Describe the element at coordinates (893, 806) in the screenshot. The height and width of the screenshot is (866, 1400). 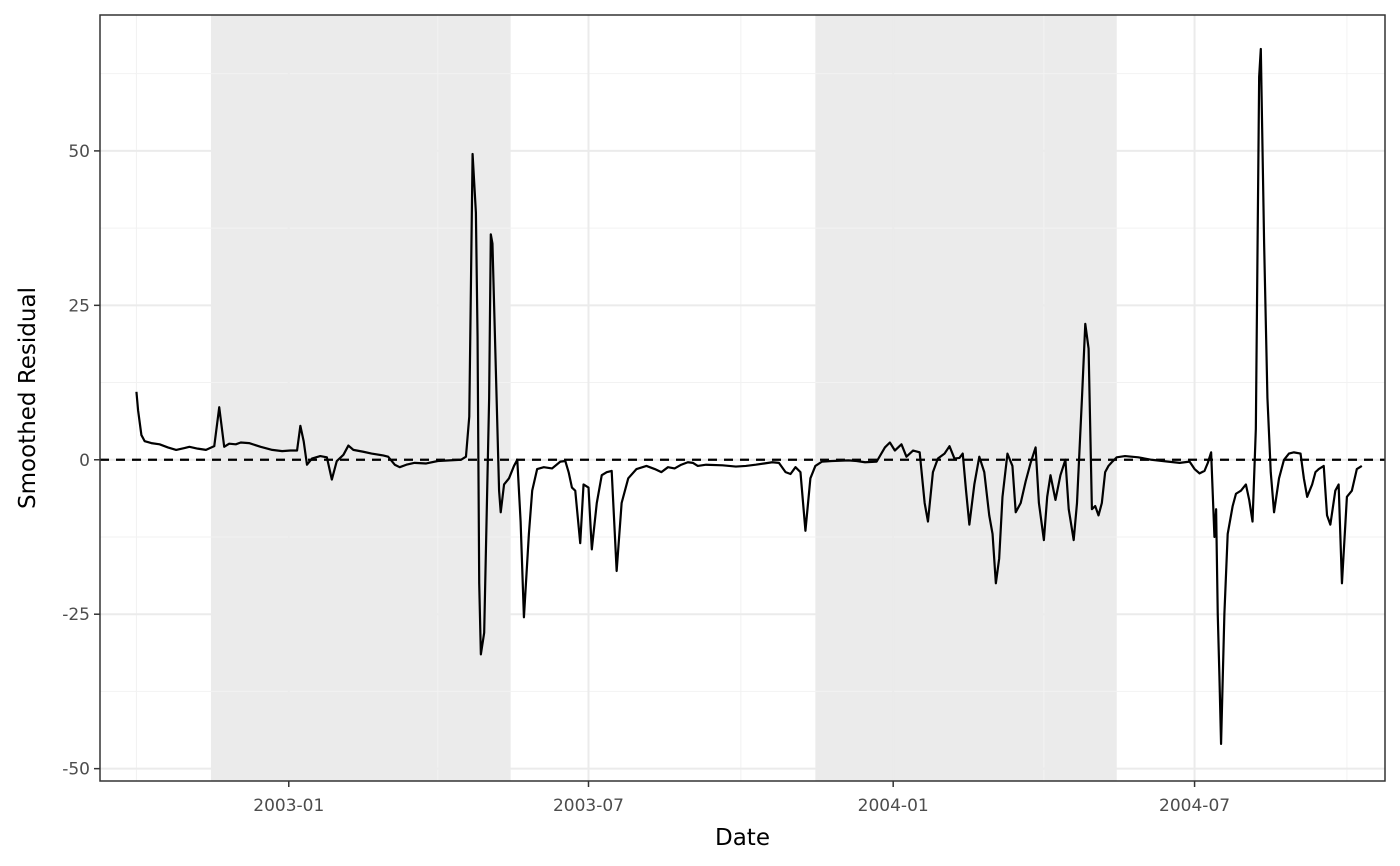
I see `x-tick-label: 2004-01` at that location.